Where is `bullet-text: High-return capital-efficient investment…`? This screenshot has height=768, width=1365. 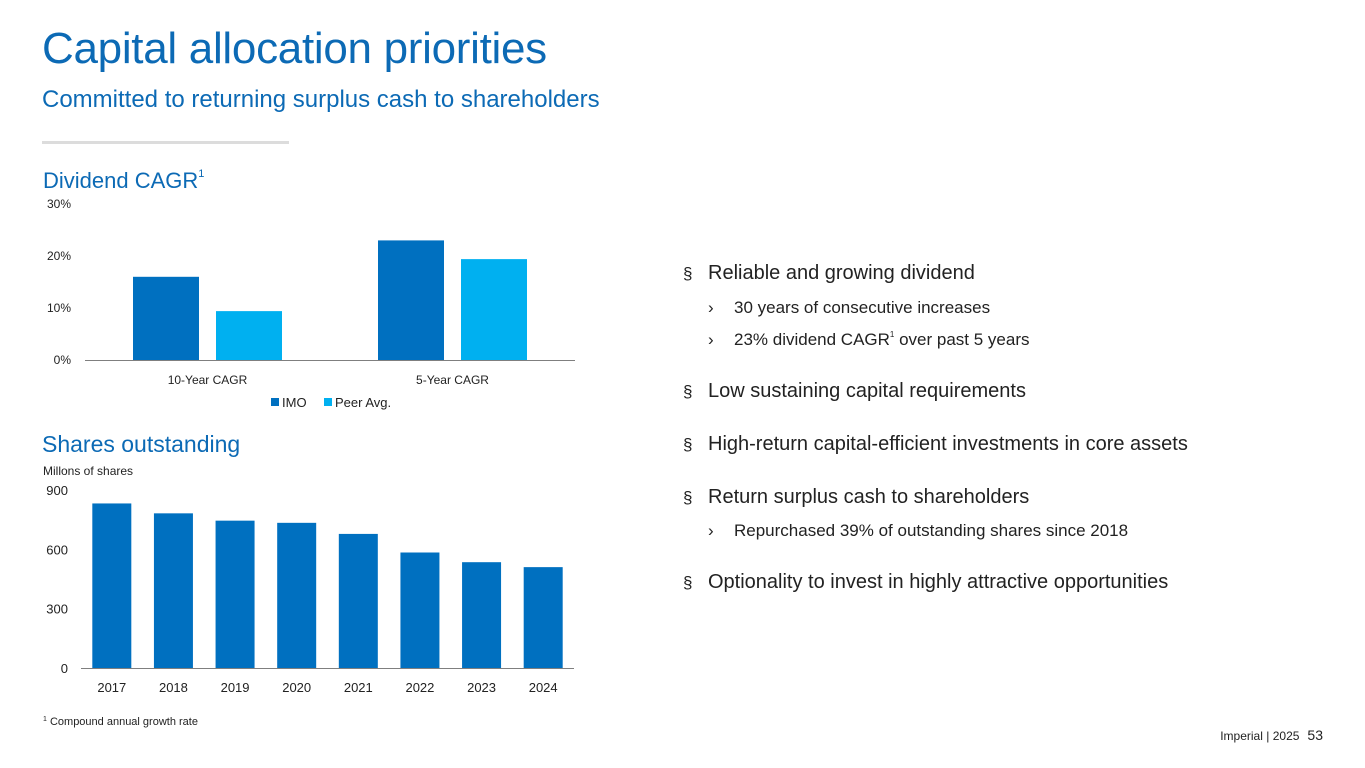
bullet-text: High-return capital-efficient investment… is located at coordinates (948, 444).